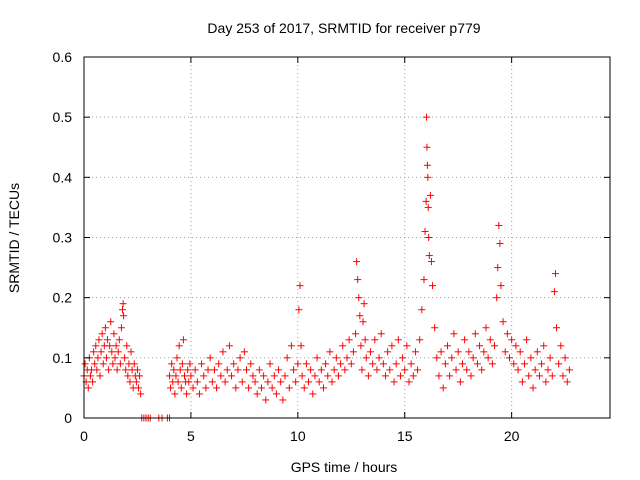 This screenshot has height=480, width=640. Describe the element at coordinates (63, 298) in the screenshot. I see `y-tick-label: 0.2` at that location.